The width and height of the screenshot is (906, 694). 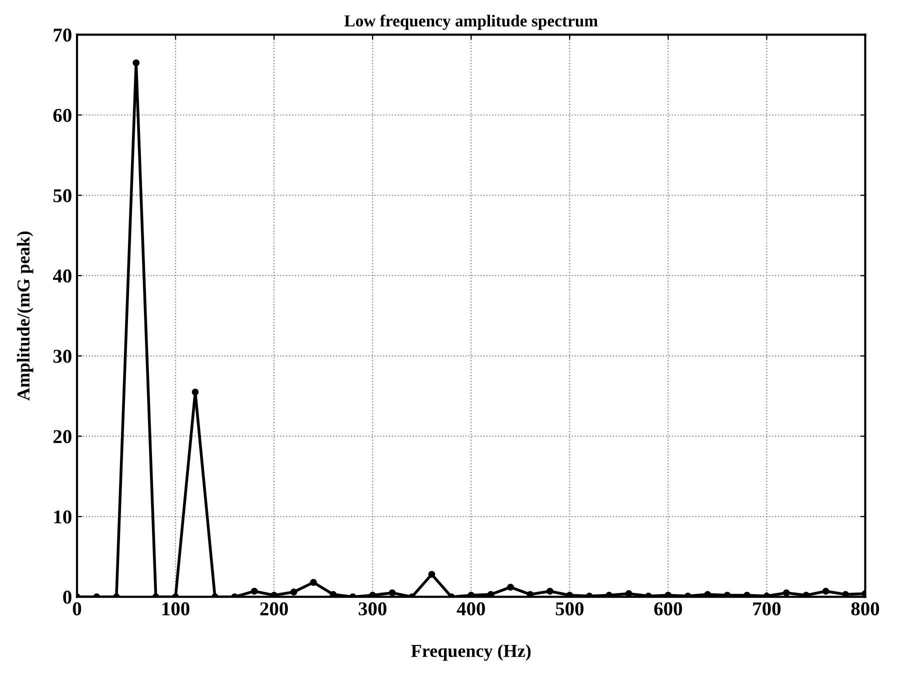 I want to click on x-axis-title: Frequency (Hz), so click(x=471, y=652).